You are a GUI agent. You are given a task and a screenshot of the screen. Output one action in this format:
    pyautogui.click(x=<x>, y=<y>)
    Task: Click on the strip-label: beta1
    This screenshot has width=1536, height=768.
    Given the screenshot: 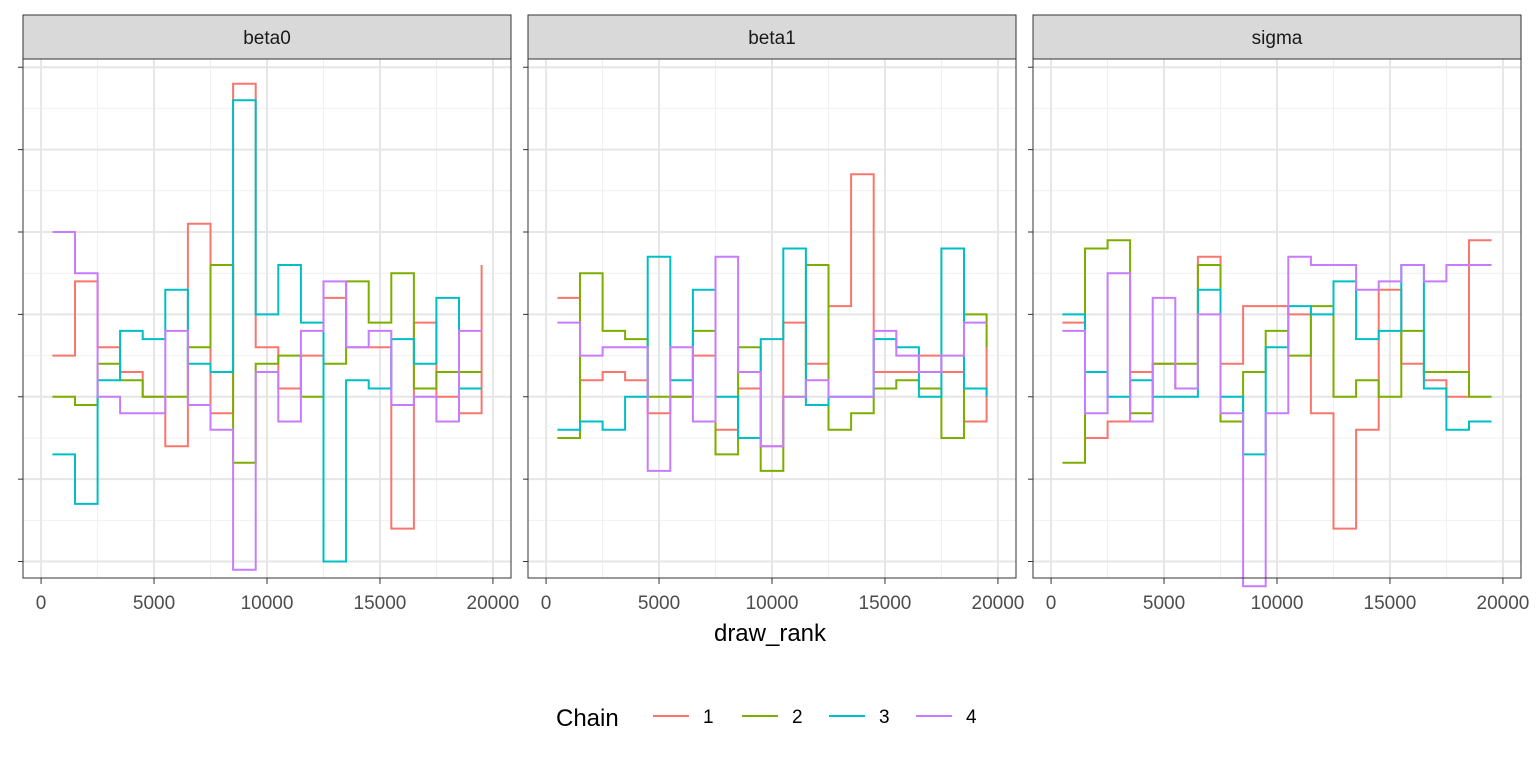 What is the action you would take?
    pyautogui.click(x=772, y=38)
    